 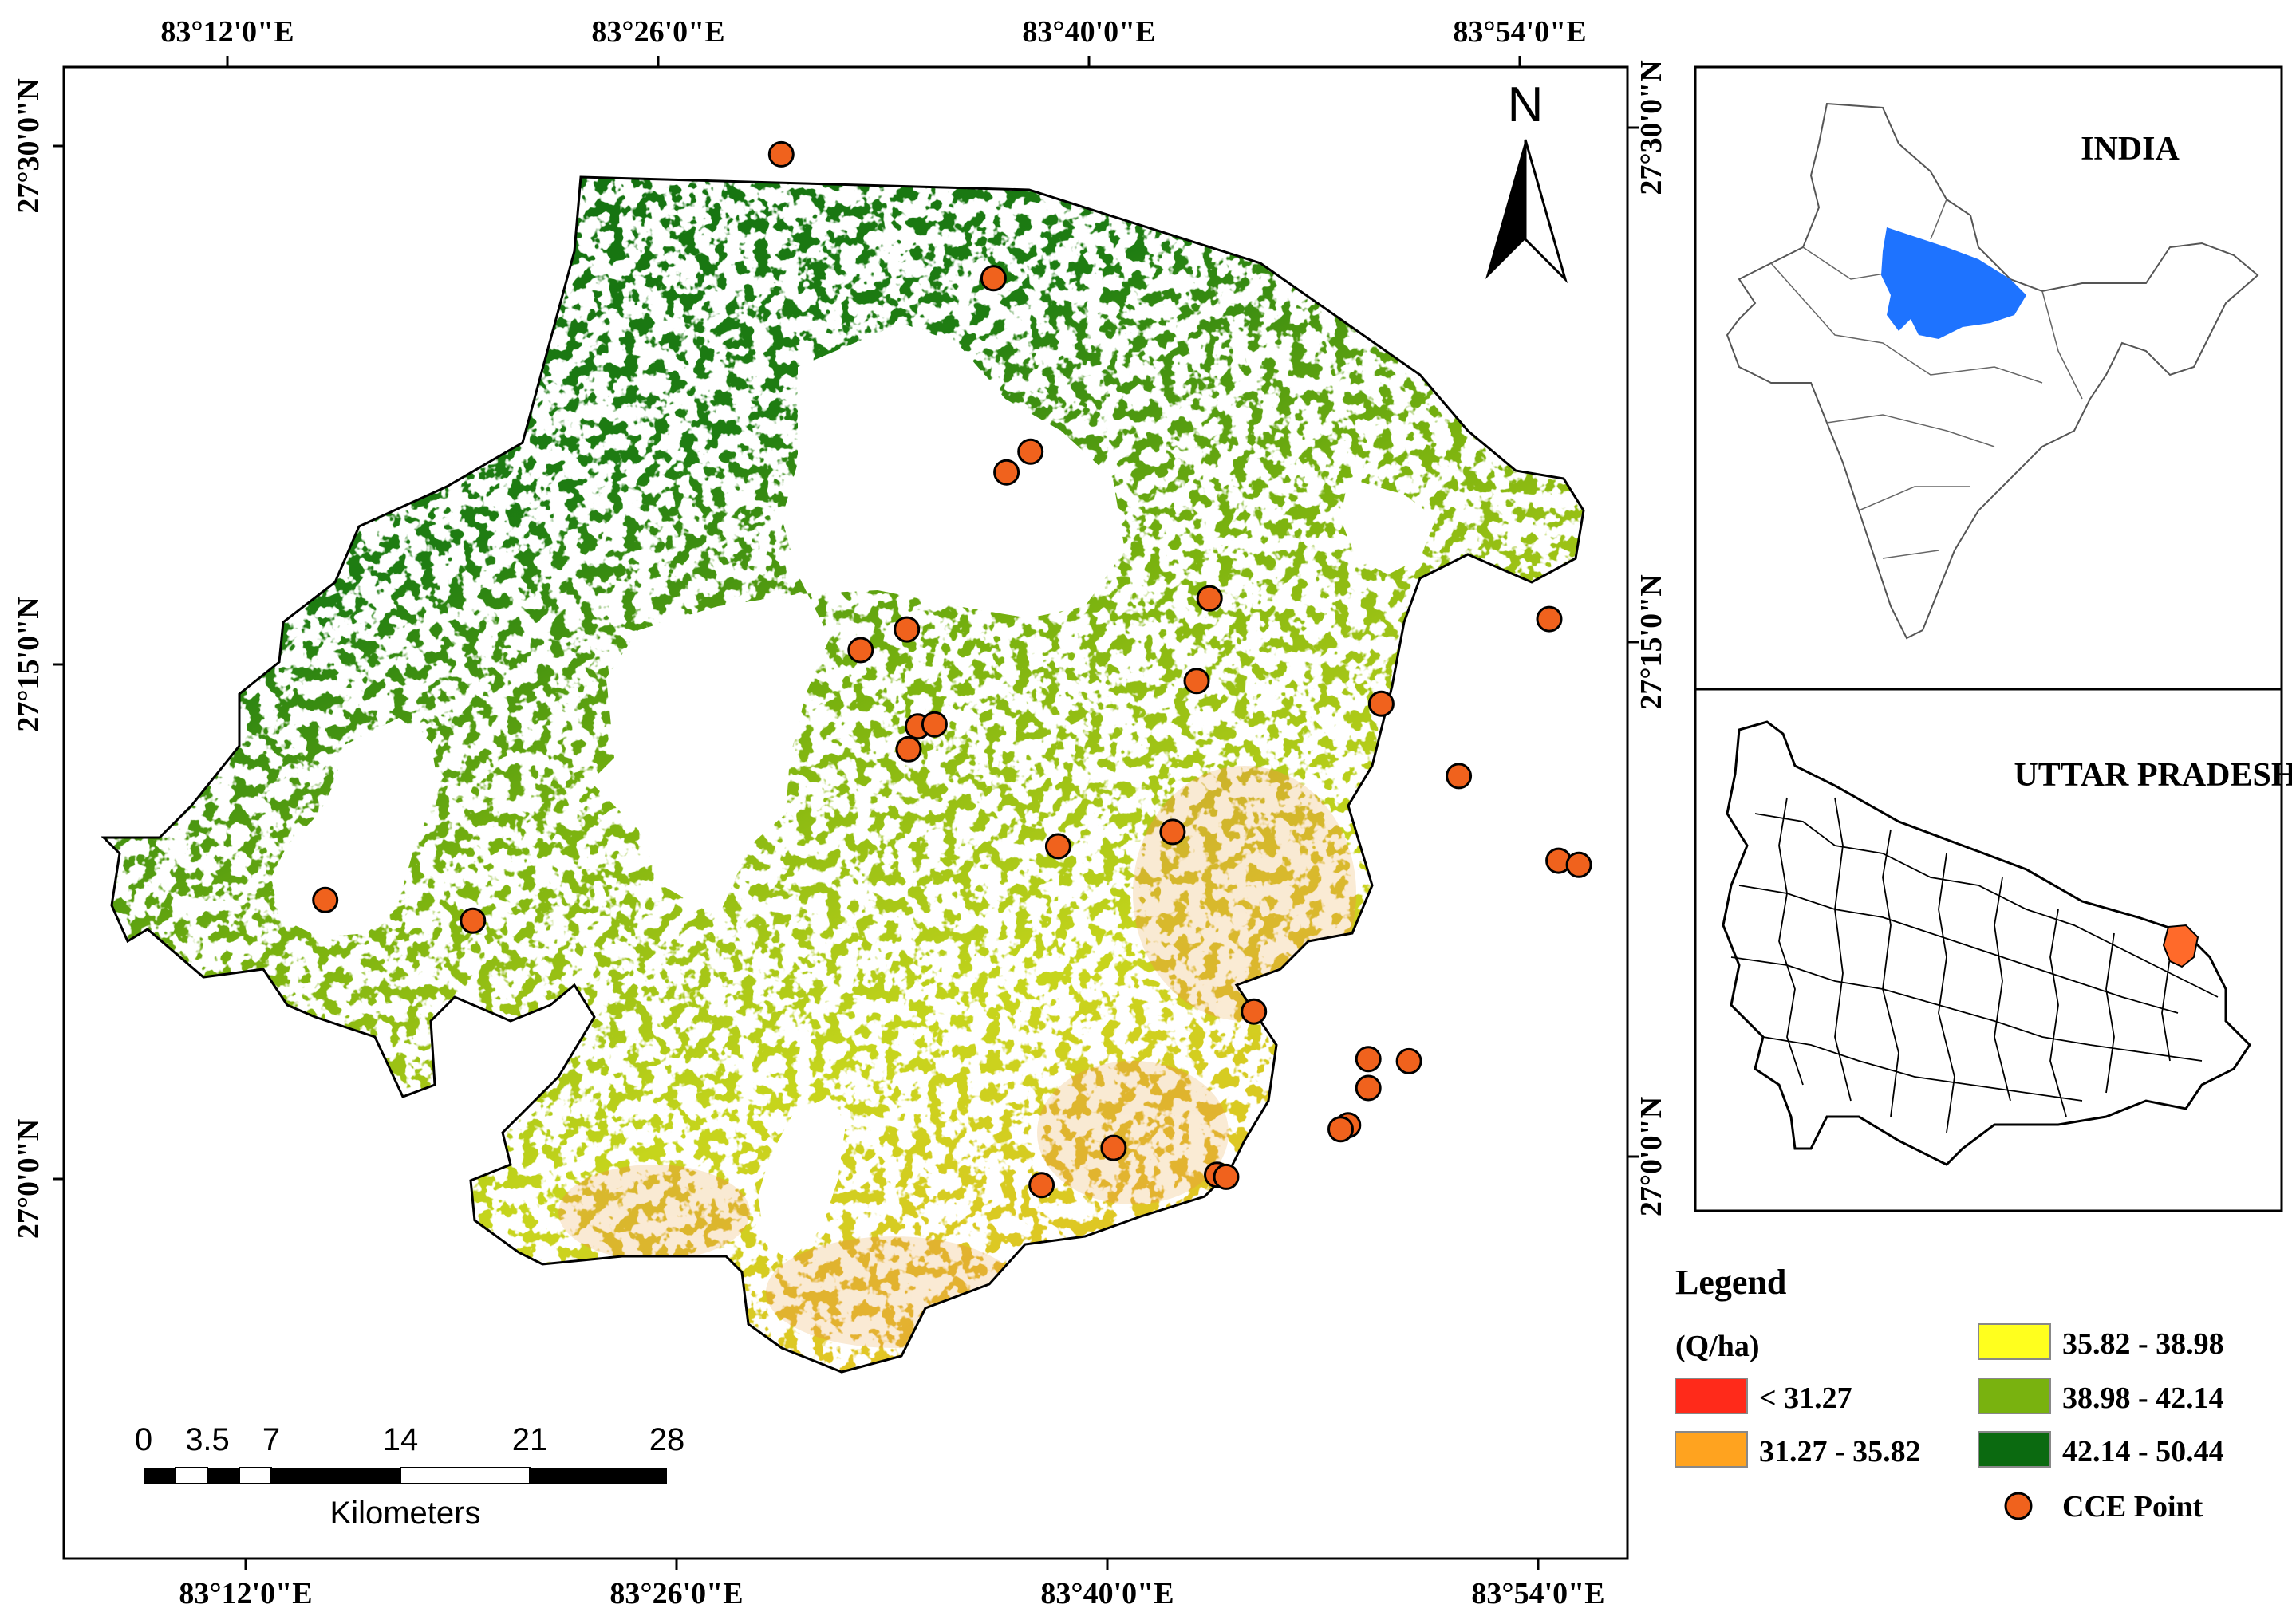 I want to click on north-arrow-label: N, so click(x=1526, y=104).